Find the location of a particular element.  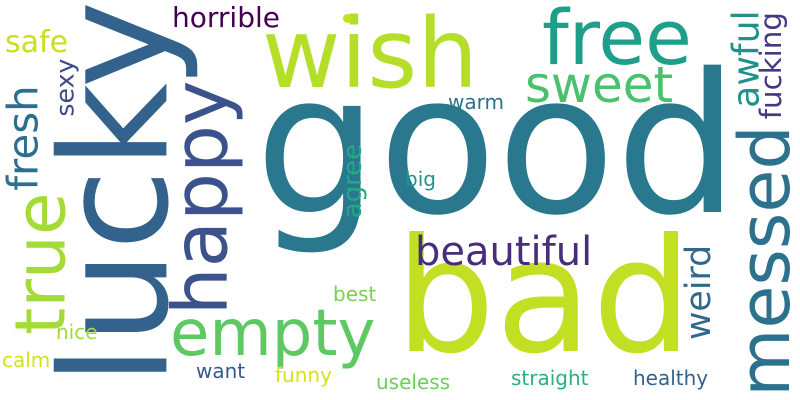

word-messed: messed is located at coordinates (761, 261).